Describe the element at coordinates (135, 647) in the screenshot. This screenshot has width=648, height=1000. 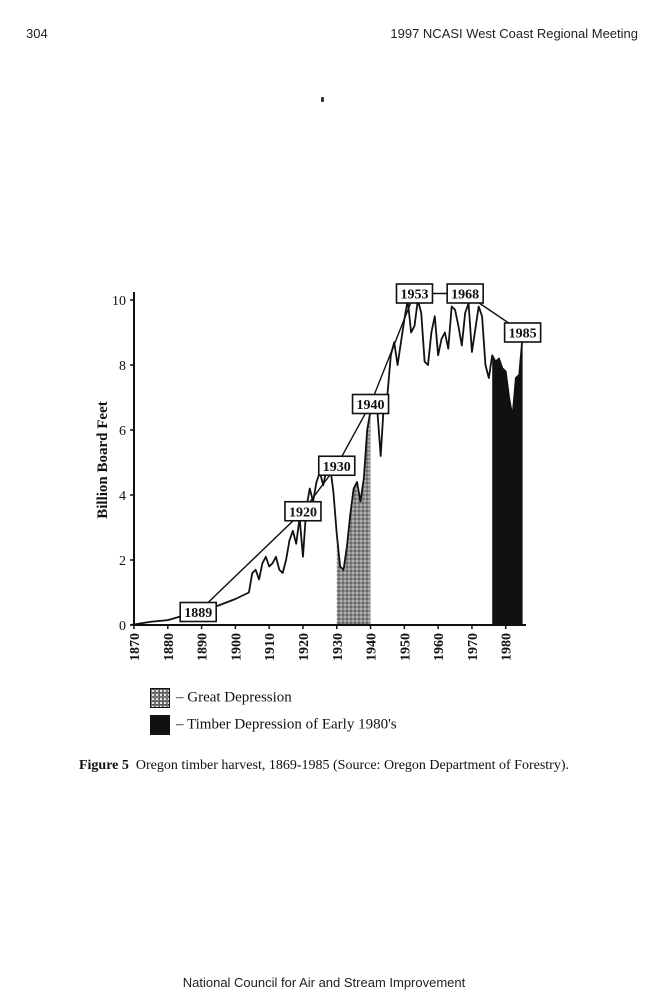
I see `x-tick-label: 1870` at that location.